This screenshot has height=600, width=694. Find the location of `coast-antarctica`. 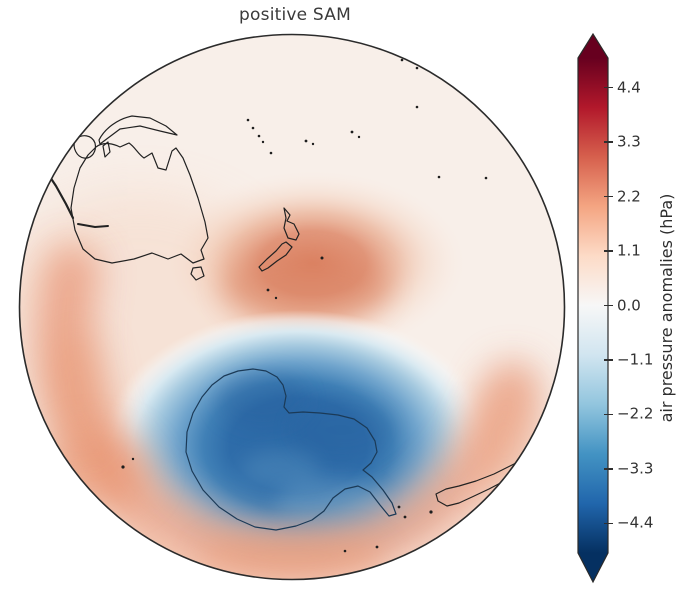

coast-antarctica is located at coordinates (291, 449).